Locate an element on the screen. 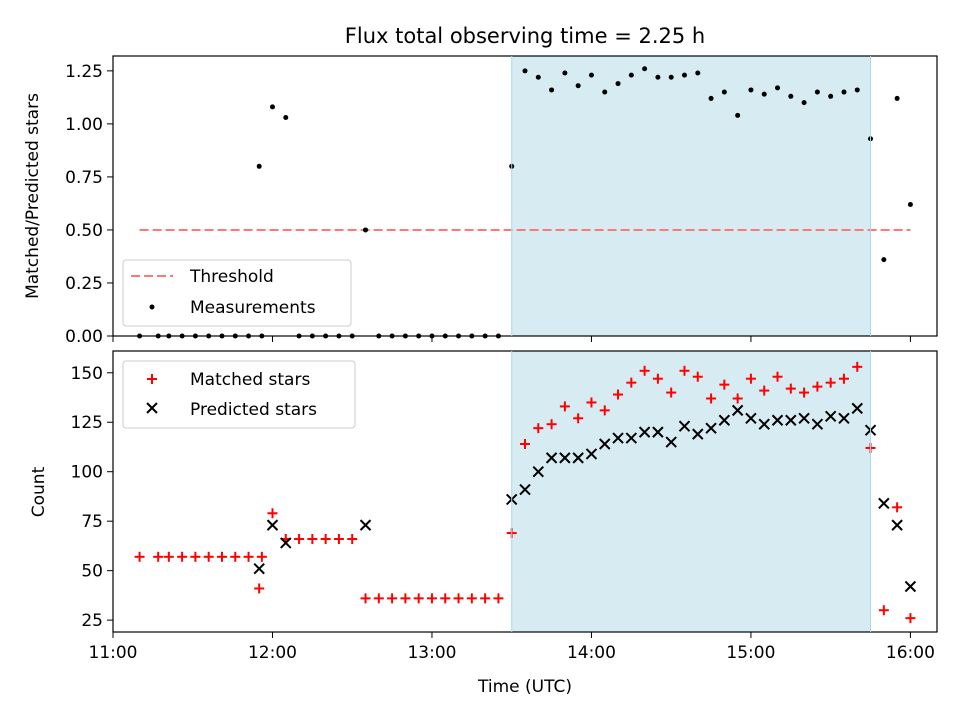  top-shaded-interval is located at coordinates (691, 196).